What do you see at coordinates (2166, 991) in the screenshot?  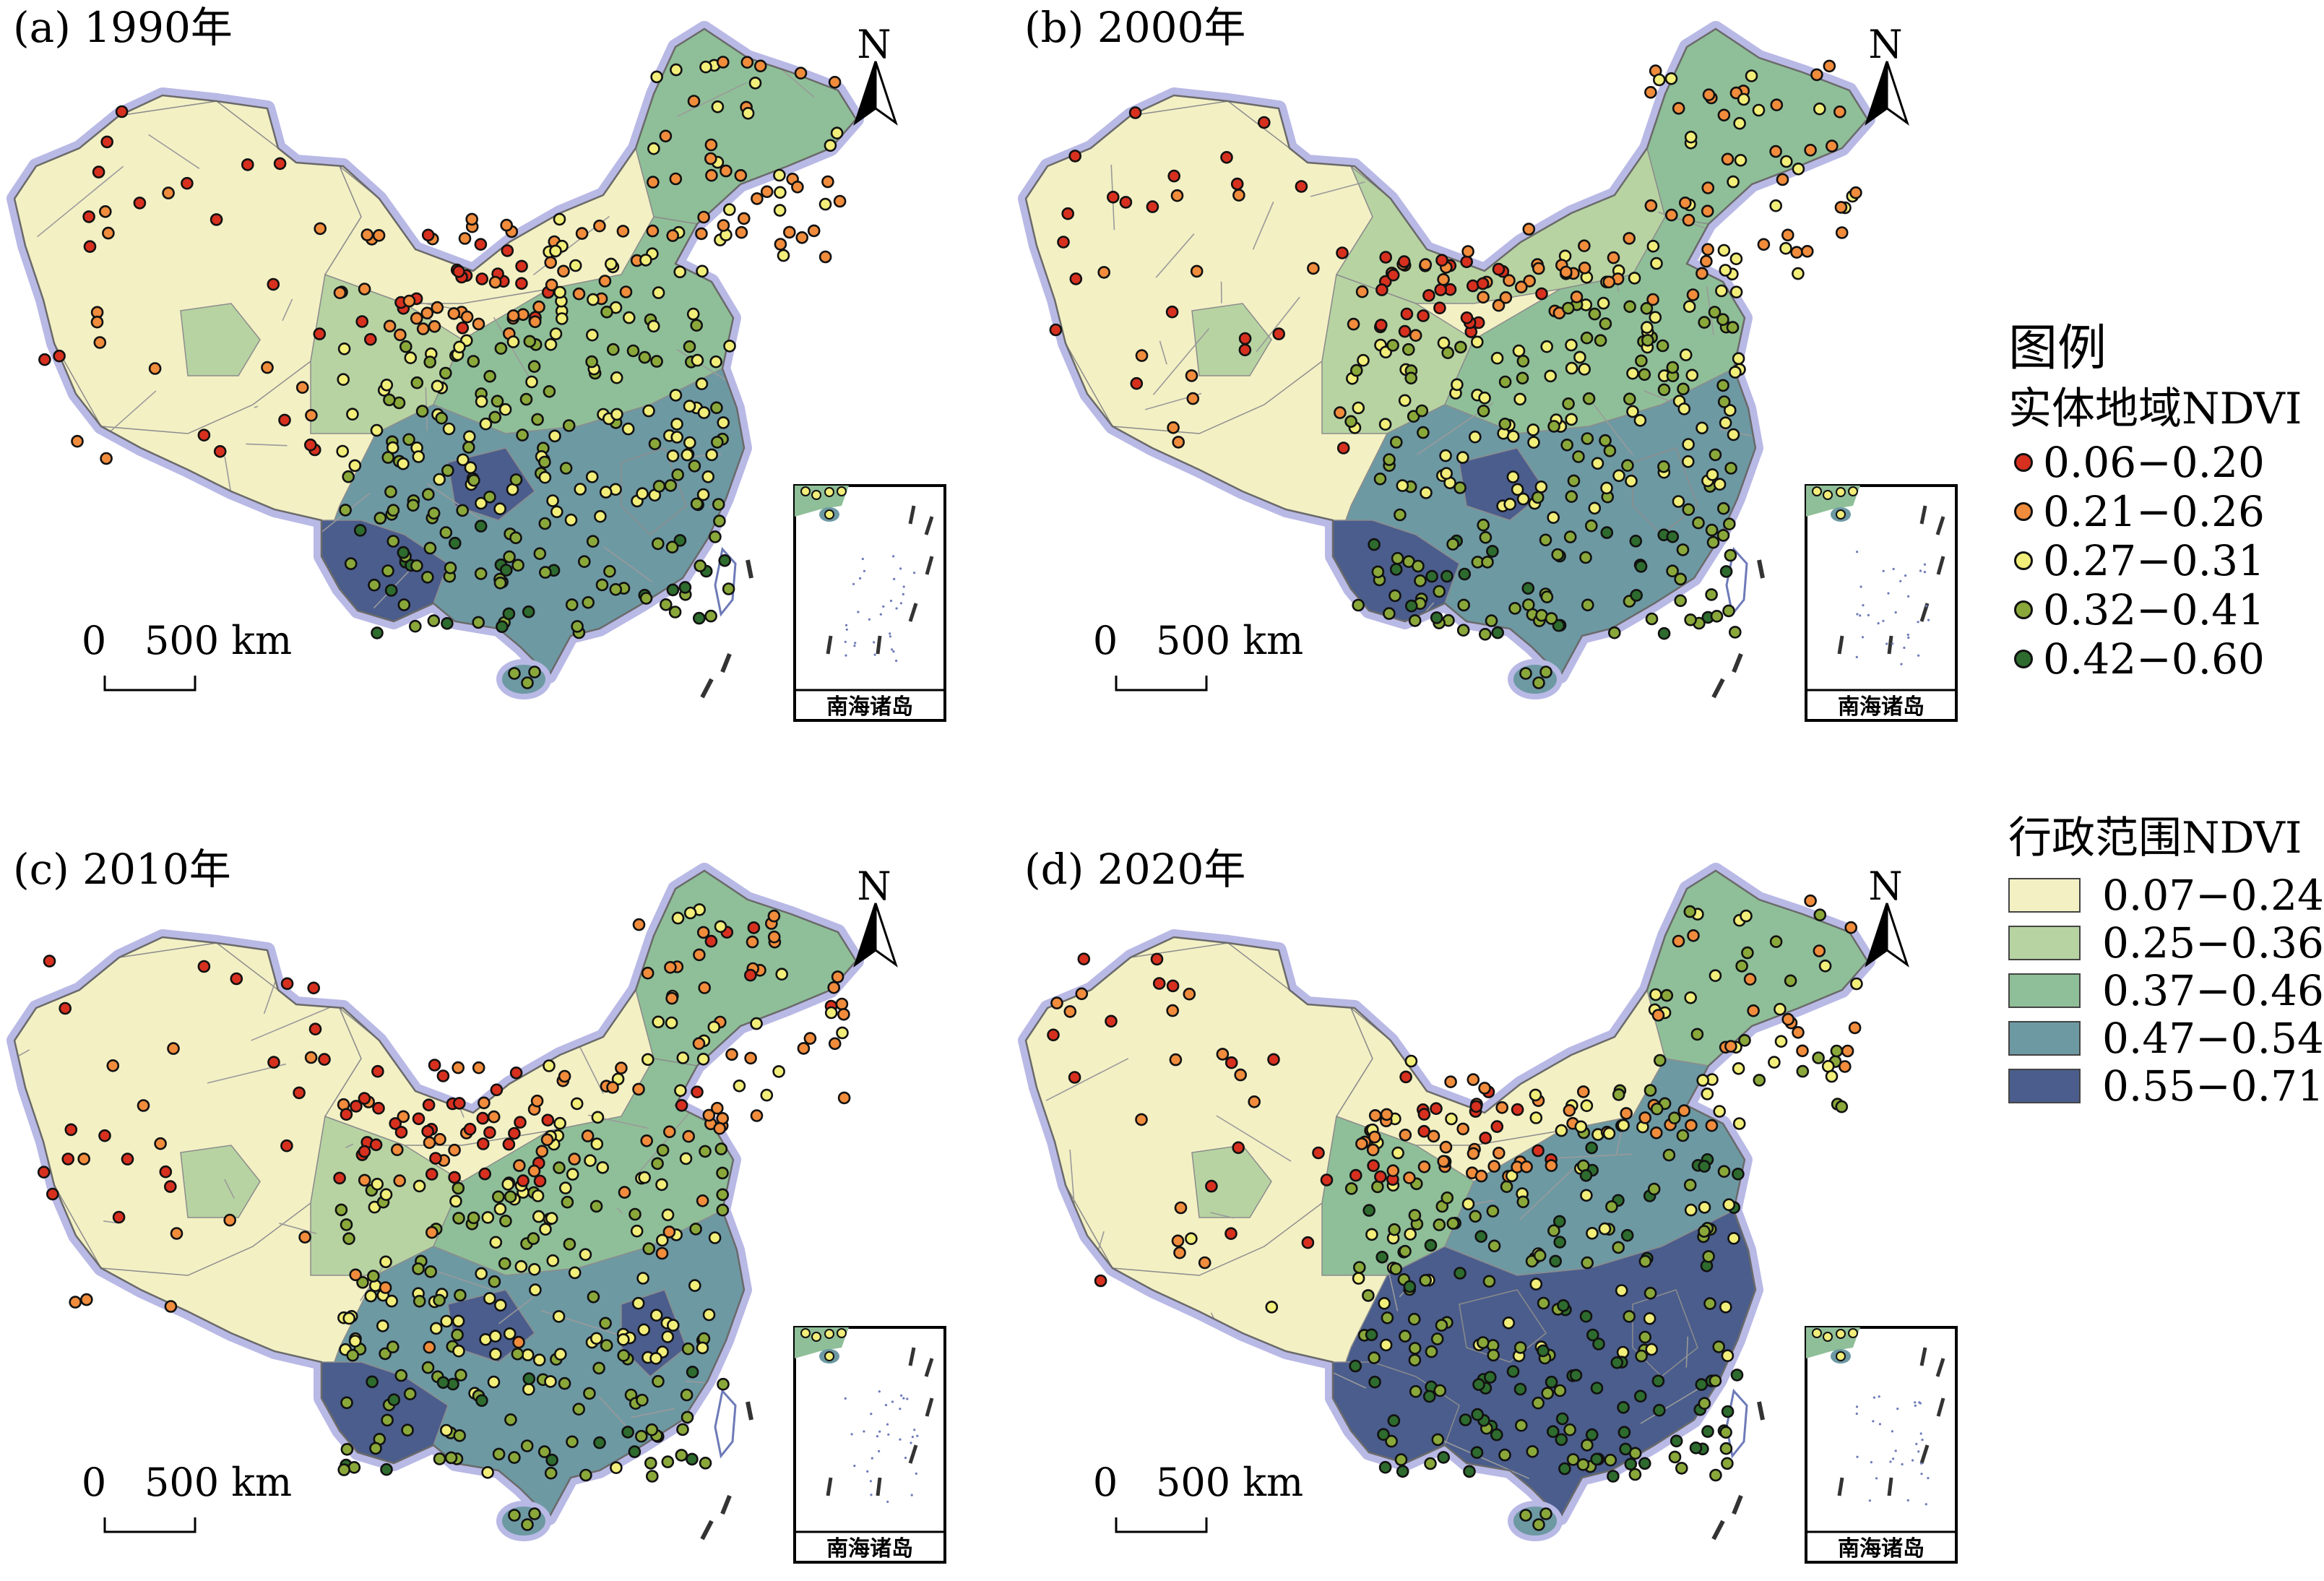 I see `legend-area-item: 0.37−0.46` at bounding box center [2166, 991].